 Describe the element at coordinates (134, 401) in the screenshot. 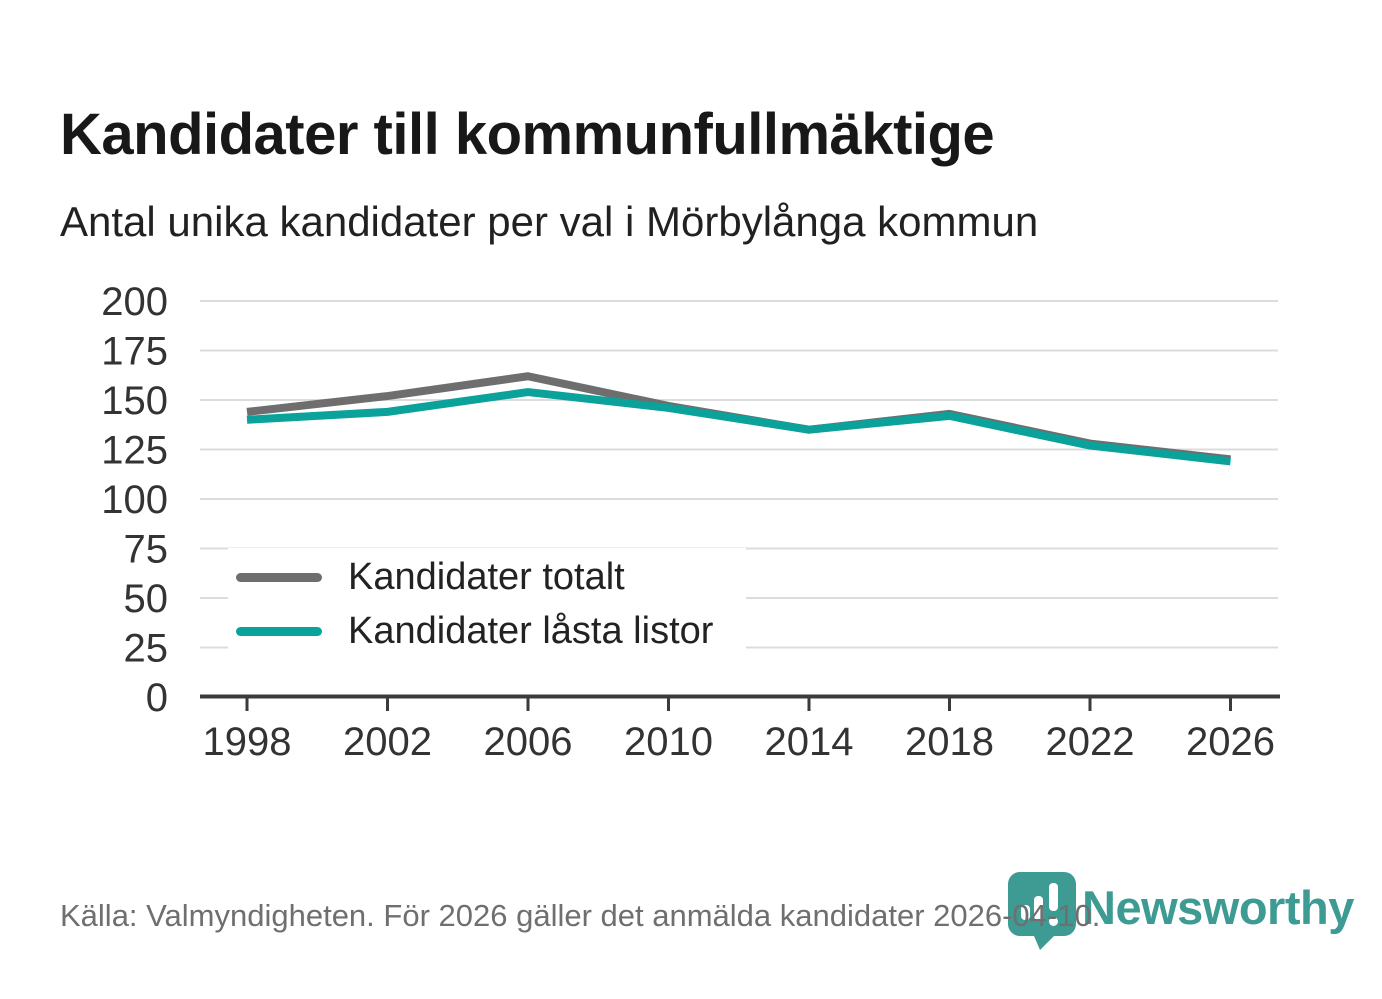

I see `svg-text: 150` at that location.